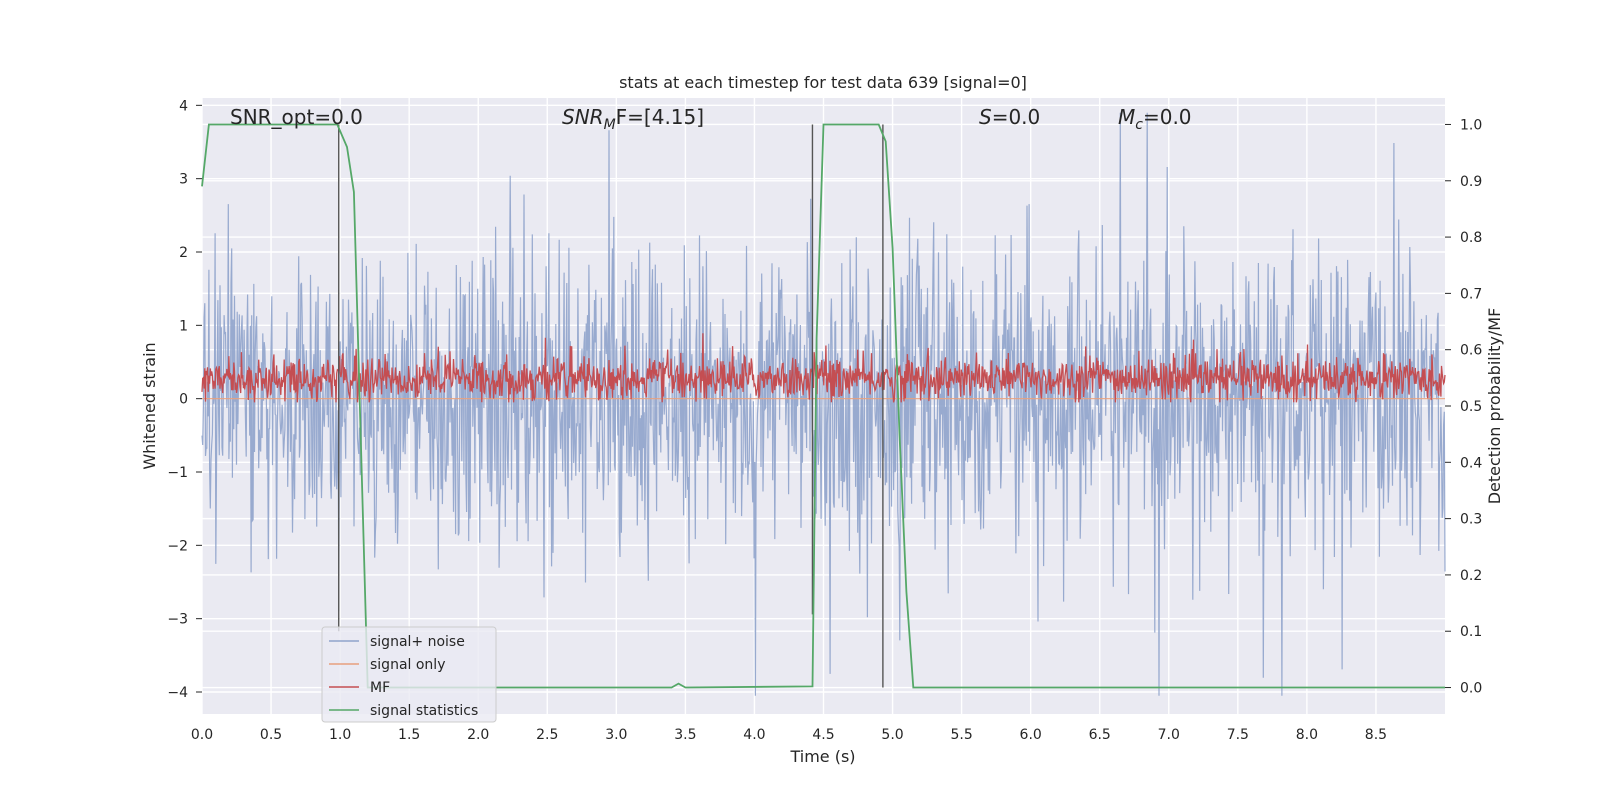 This screenshot has width=1600, height=800. I want to click on y-right-tick-label: 0.2, so click(1471, 576).